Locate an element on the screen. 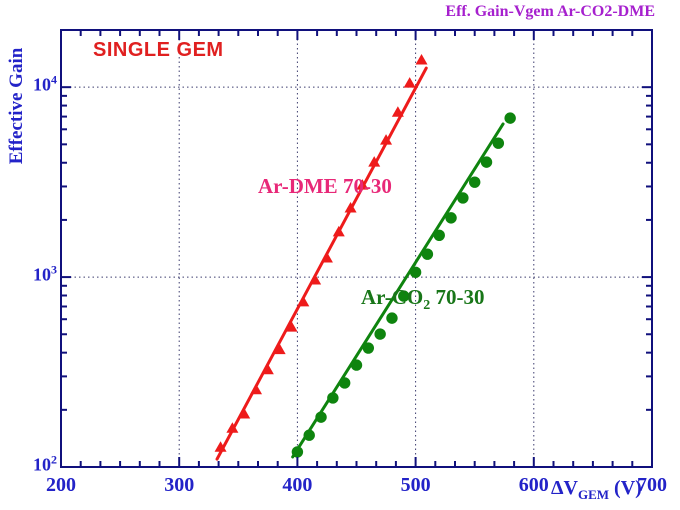 The image size is (680, 510). y-axis-title: Effective Gain is located at coordinates (16, 106).